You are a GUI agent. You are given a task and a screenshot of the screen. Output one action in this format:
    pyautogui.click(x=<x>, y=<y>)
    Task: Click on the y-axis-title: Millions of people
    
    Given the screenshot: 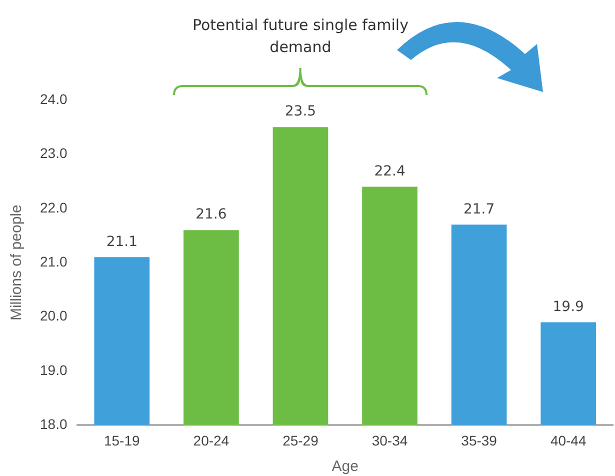 What is the action you would take?
    pyautogui.click(x=17, y=262)
    